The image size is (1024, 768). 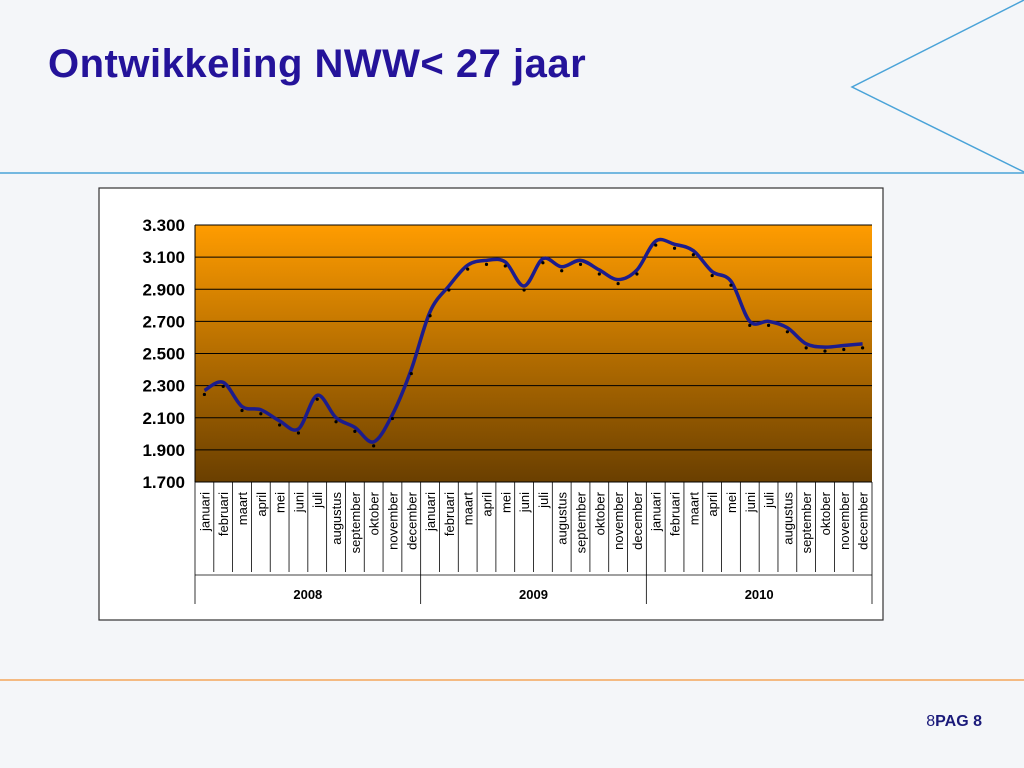 What do you see at coordinates (163, 225) in the screenshot?
I see `y-tick-label: 3.300` at bounding box center [163, 225].